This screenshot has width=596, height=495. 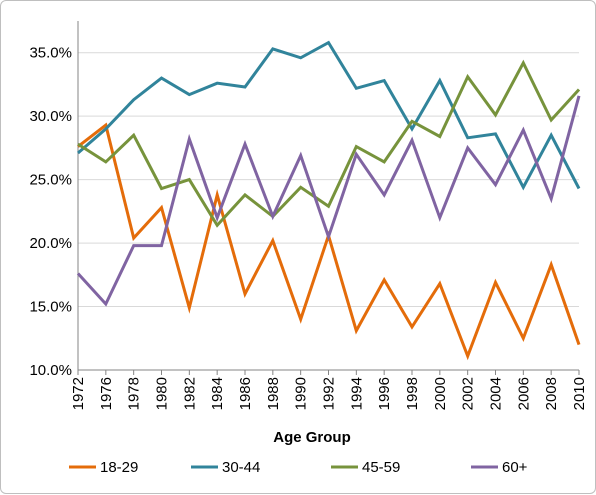 What do you see at coordinates (50, 370) in the screenshot?
I see `y-tick-label: 10.0%` at bounding box center [50, 370].